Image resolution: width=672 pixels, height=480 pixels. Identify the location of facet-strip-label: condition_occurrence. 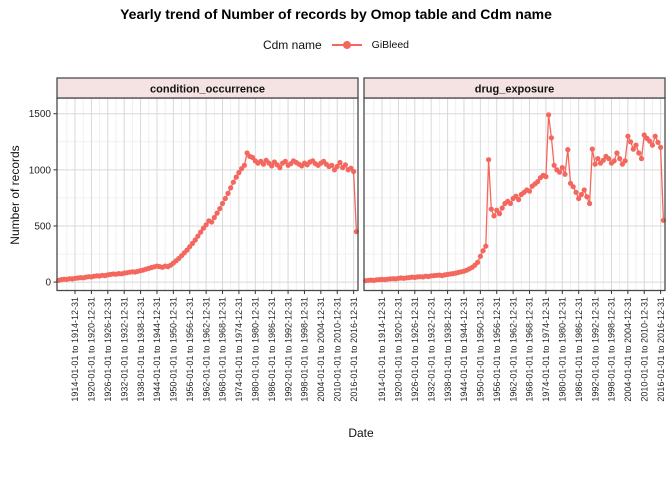
(207, 90).